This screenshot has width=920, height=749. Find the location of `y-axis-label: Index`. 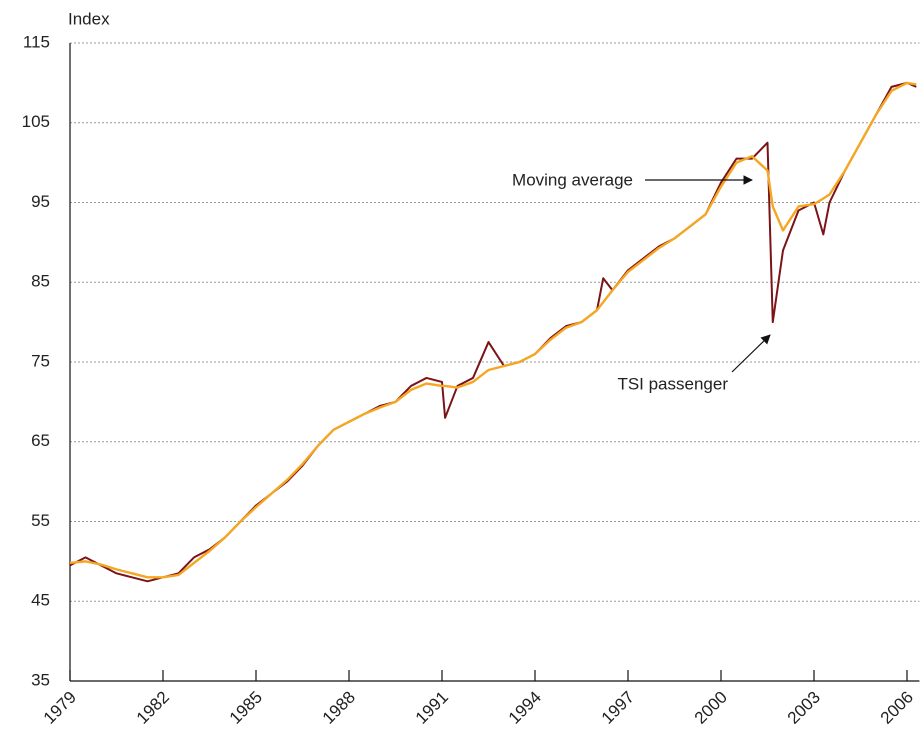

y-axis-label: Index is located at coordinates (89, 18).